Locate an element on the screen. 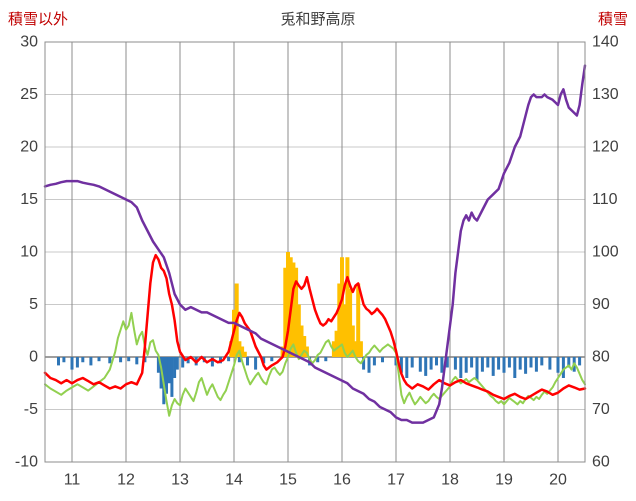  chart-title: 兎和野高原 is located at coordinates (318, 19).